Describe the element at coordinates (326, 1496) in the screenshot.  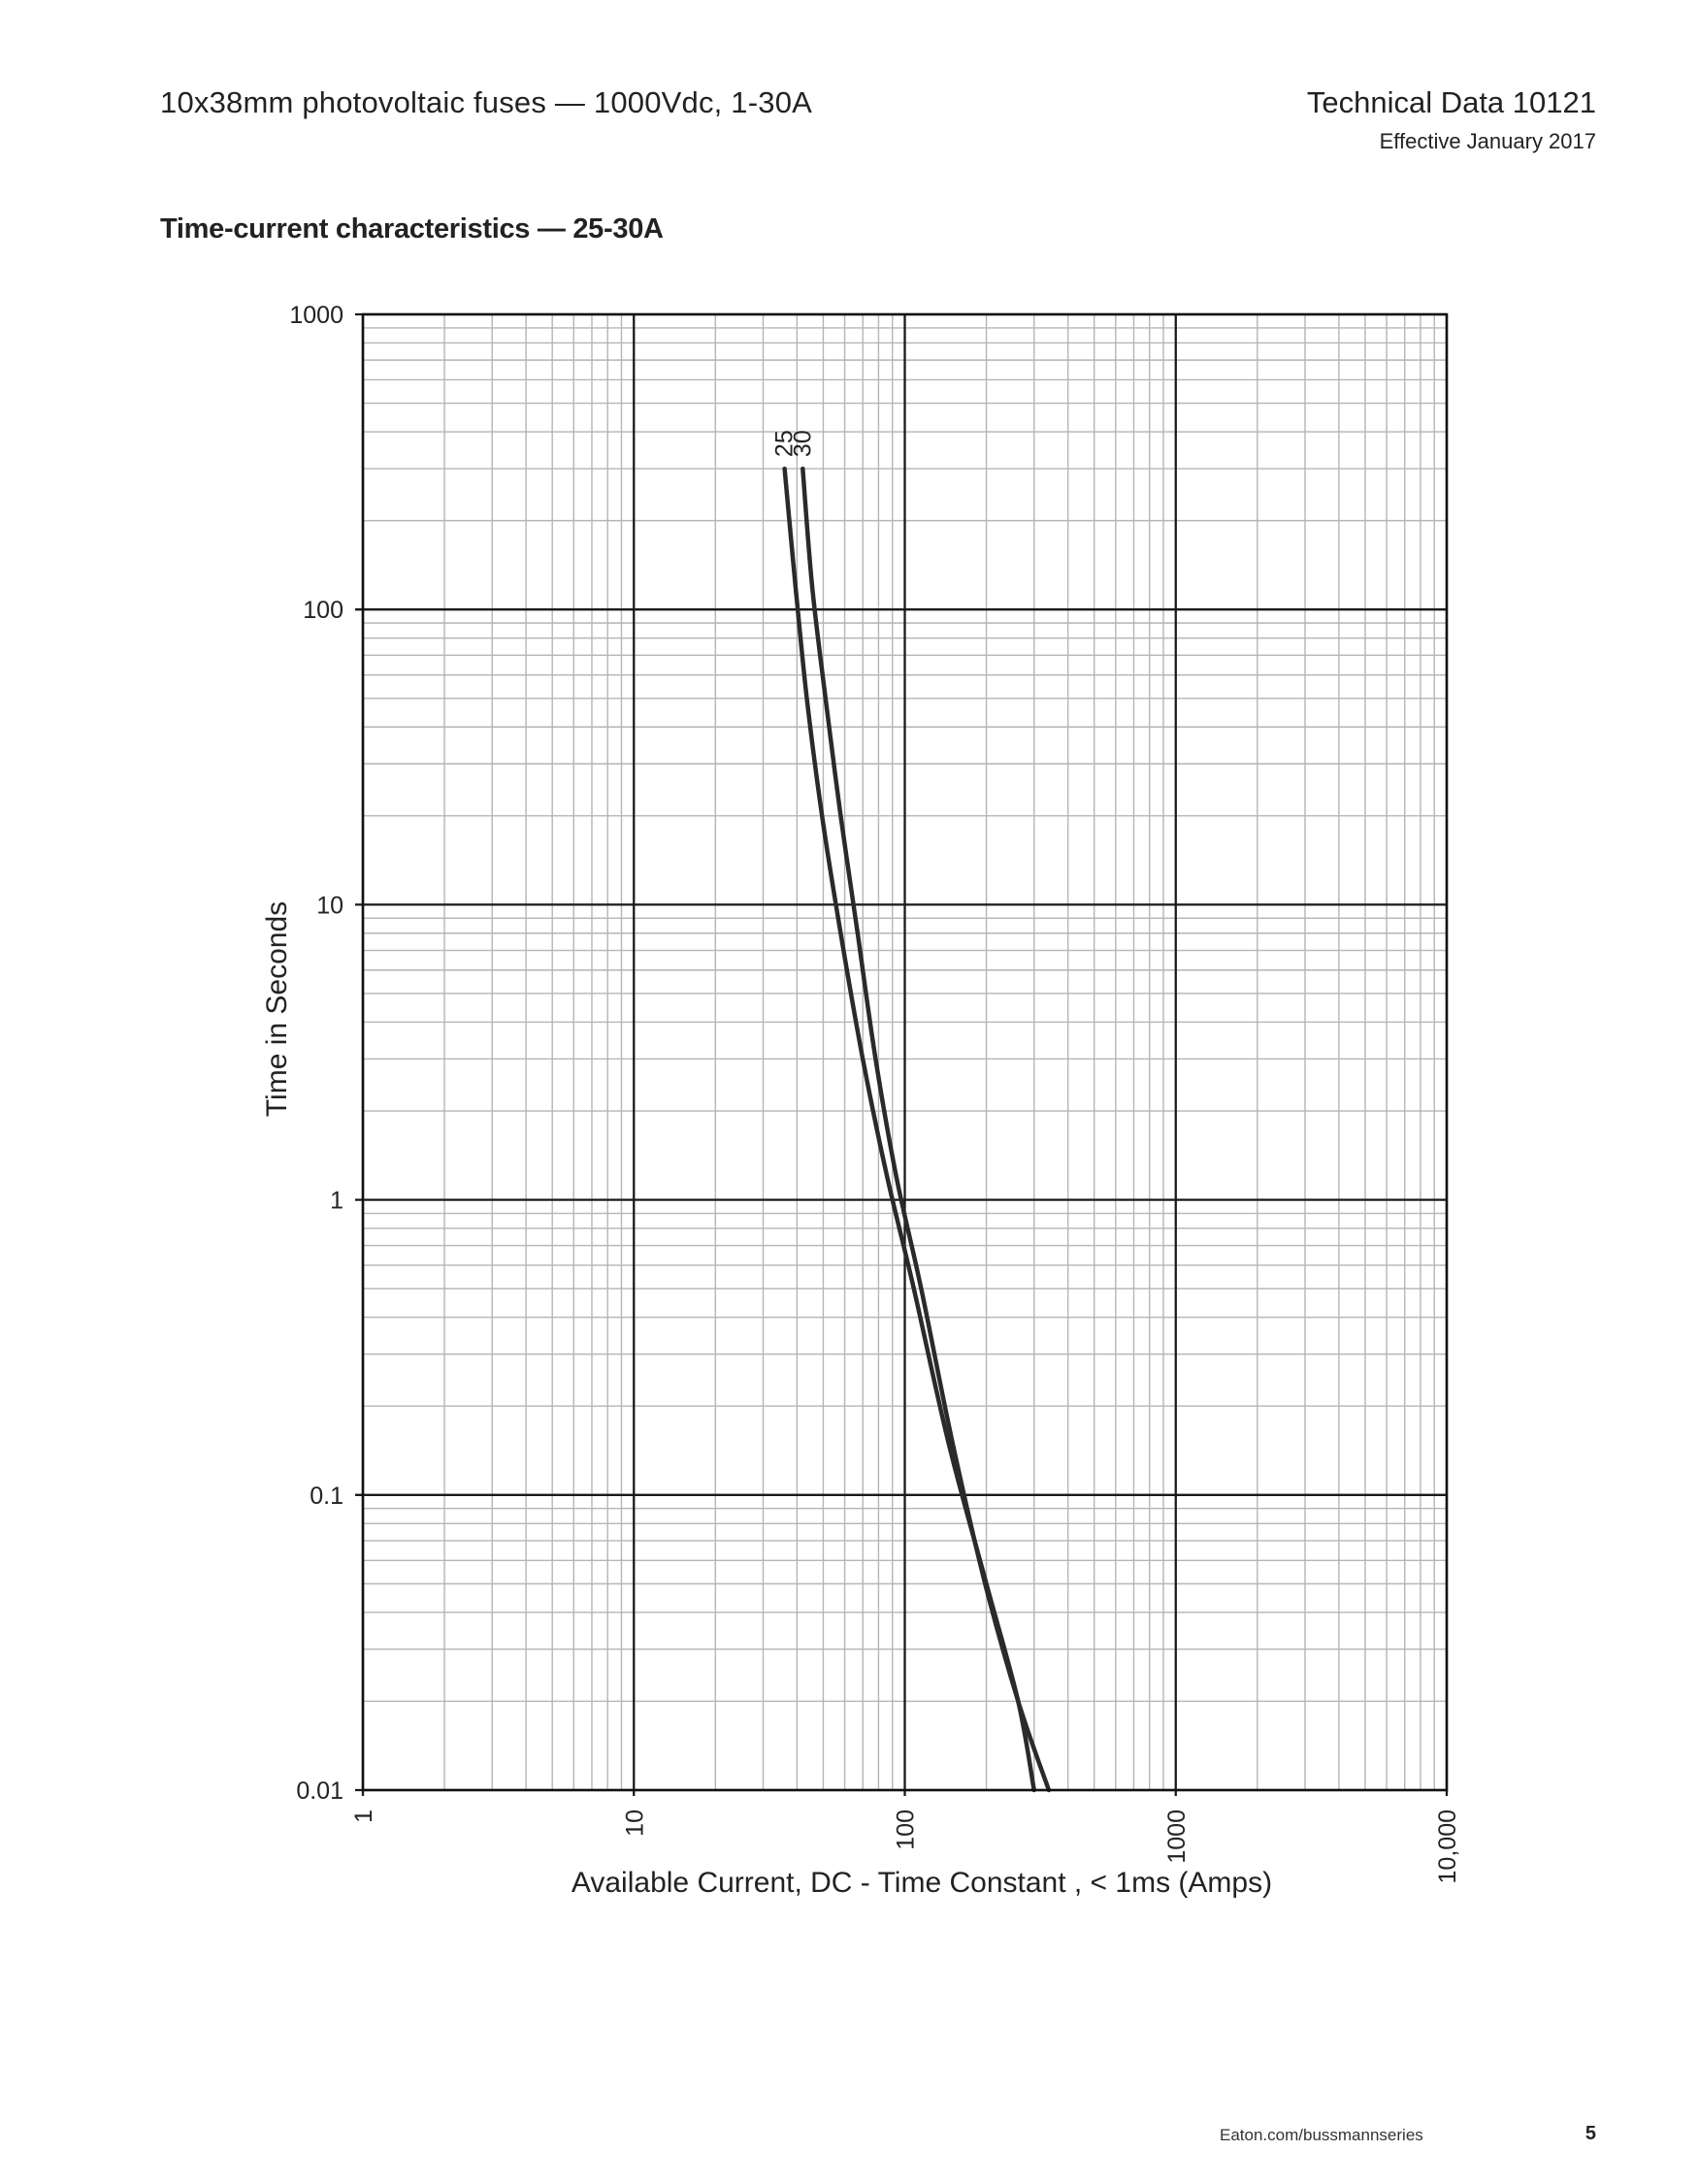
I see `y-tick-label: 0.1` at that location.